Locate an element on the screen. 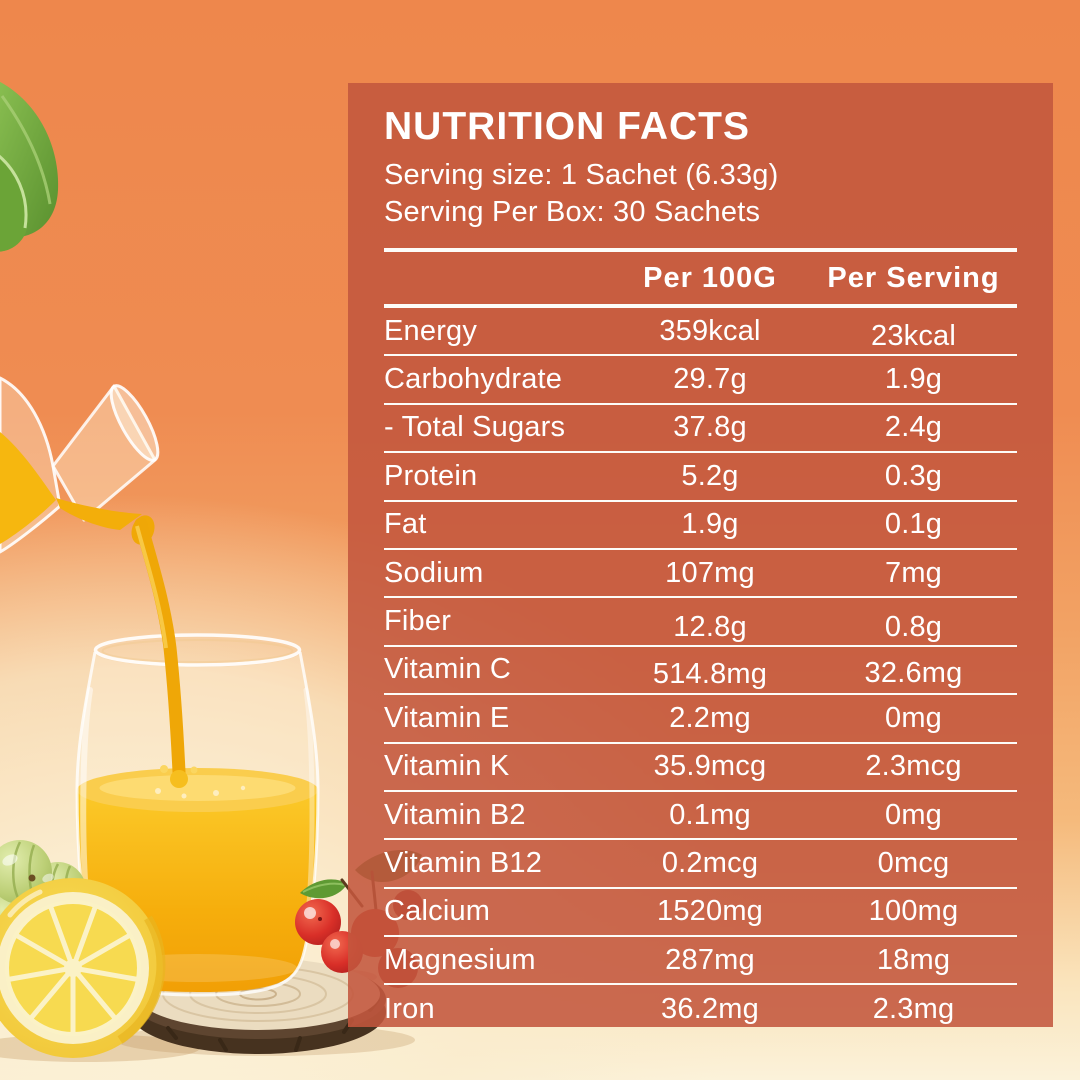  table-row: Magnesium 287mg 18mg is located at coordinates (700, 961).